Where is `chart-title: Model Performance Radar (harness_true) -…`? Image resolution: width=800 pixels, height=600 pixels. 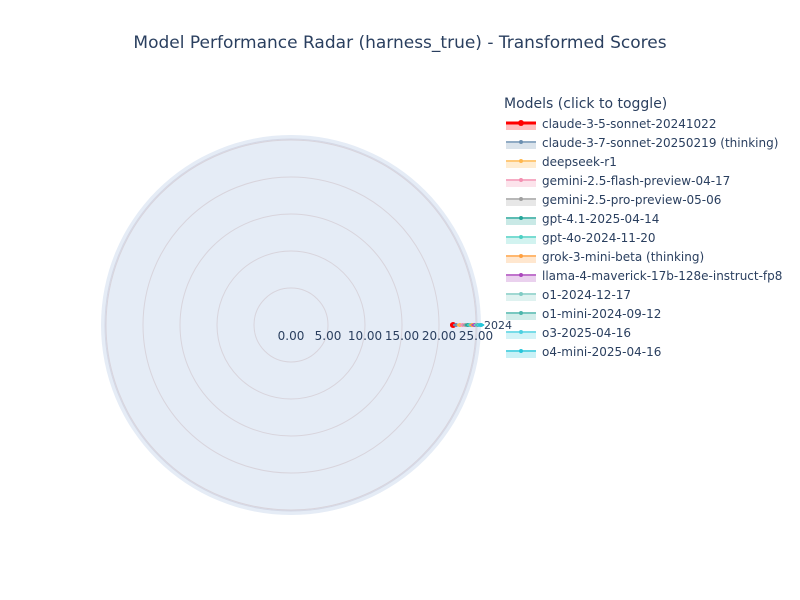 chart-title: Model Performance Radar (harness_true) -… is located at coordinates (400, 43).